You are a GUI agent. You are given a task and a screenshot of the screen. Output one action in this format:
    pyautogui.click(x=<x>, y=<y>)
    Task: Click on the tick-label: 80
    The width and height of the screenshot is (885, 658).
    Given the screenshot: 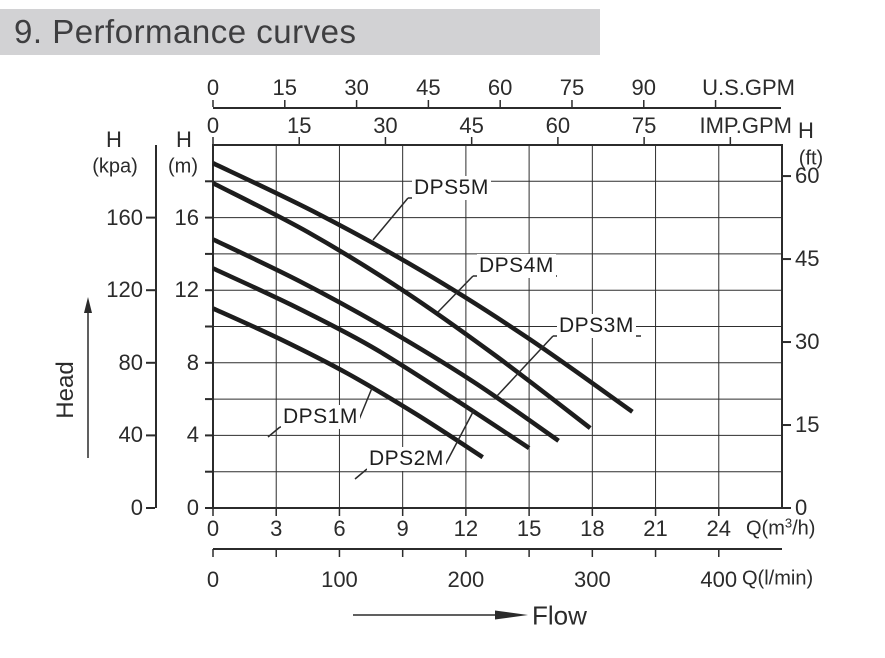 What is the action you would take?
    pyautogui.click(x=130, y=362)
    